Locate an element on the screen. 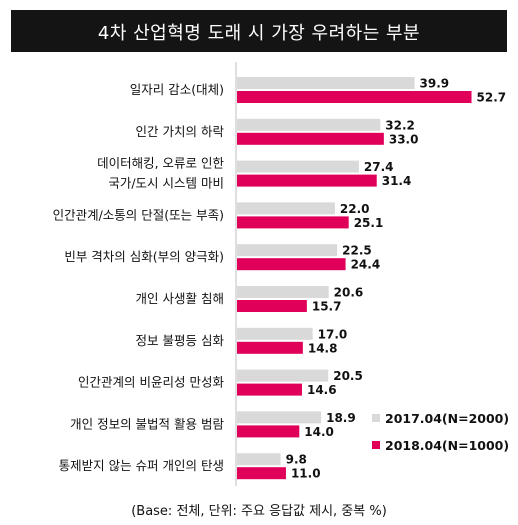 The height and width of the screenshot is (525, 518). data-label: 15.7 is located at coordinates (327, 307).